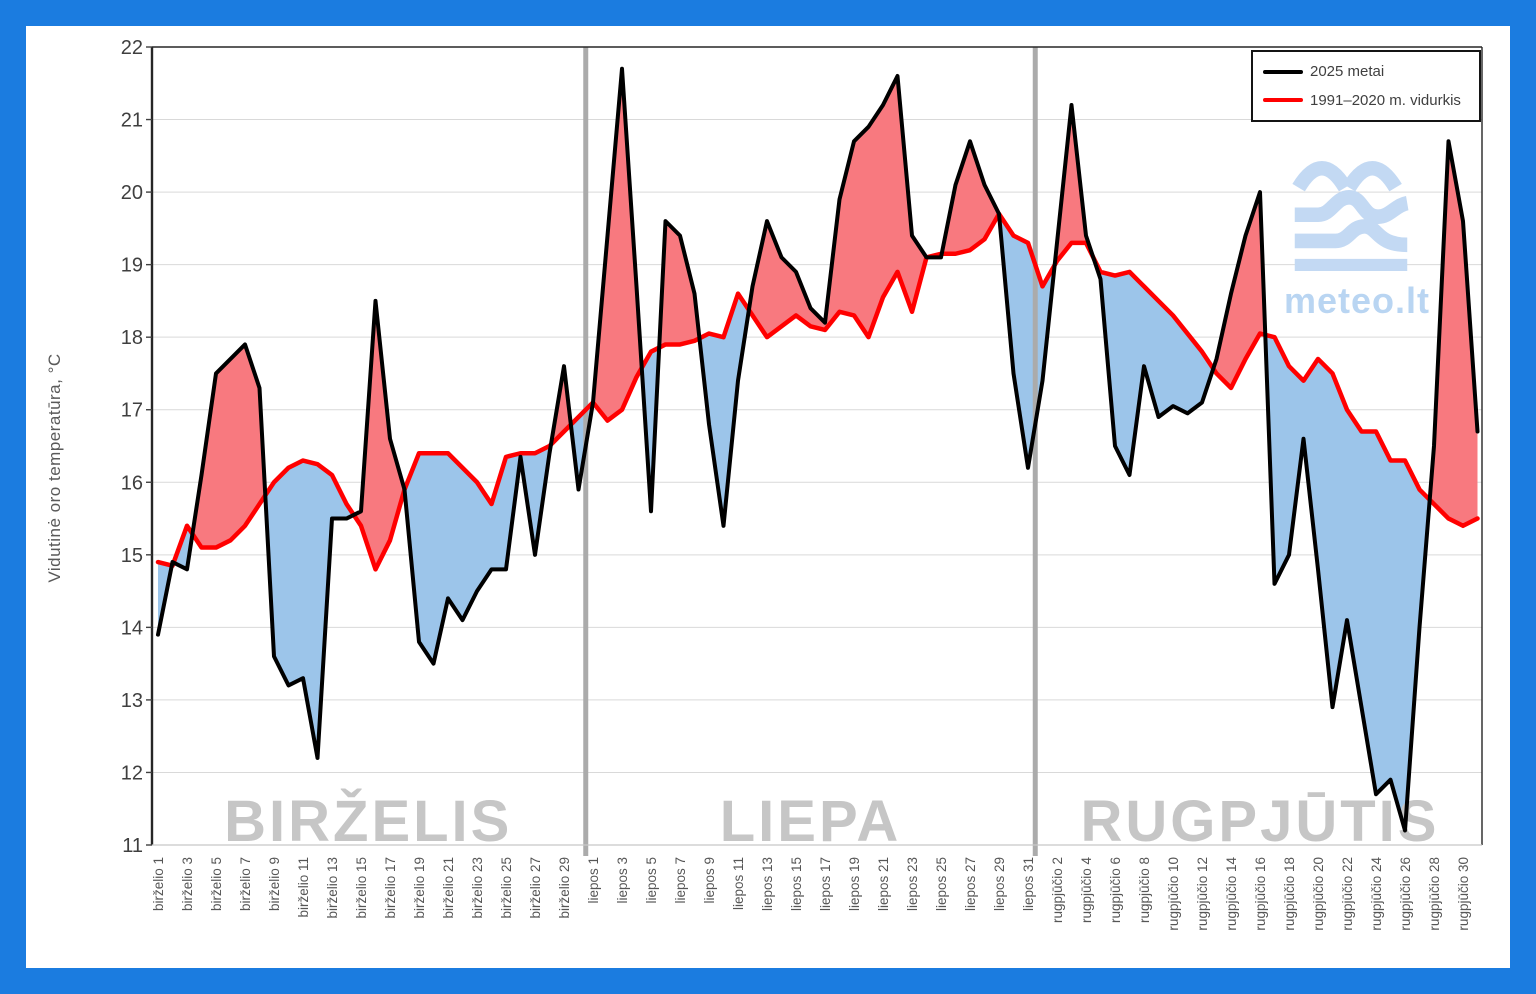 This screenshot has height=994, width=1536. I want to click on svg-text: 12, so click(132, 773).